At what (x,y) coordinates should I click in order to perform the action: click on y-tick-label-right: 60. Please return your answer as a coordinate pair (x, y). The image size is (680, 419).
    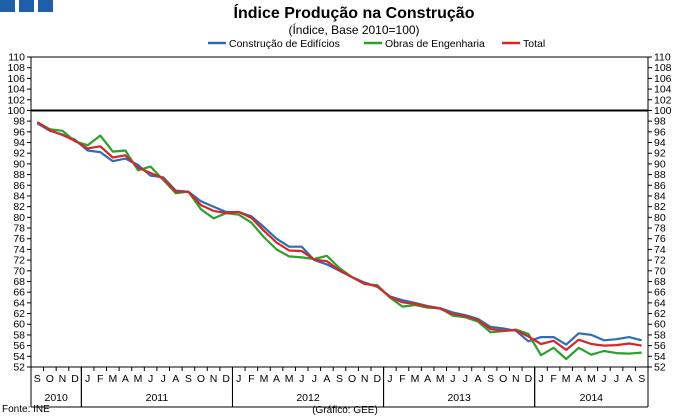
    Looking at the image, I should click on (660, 325).